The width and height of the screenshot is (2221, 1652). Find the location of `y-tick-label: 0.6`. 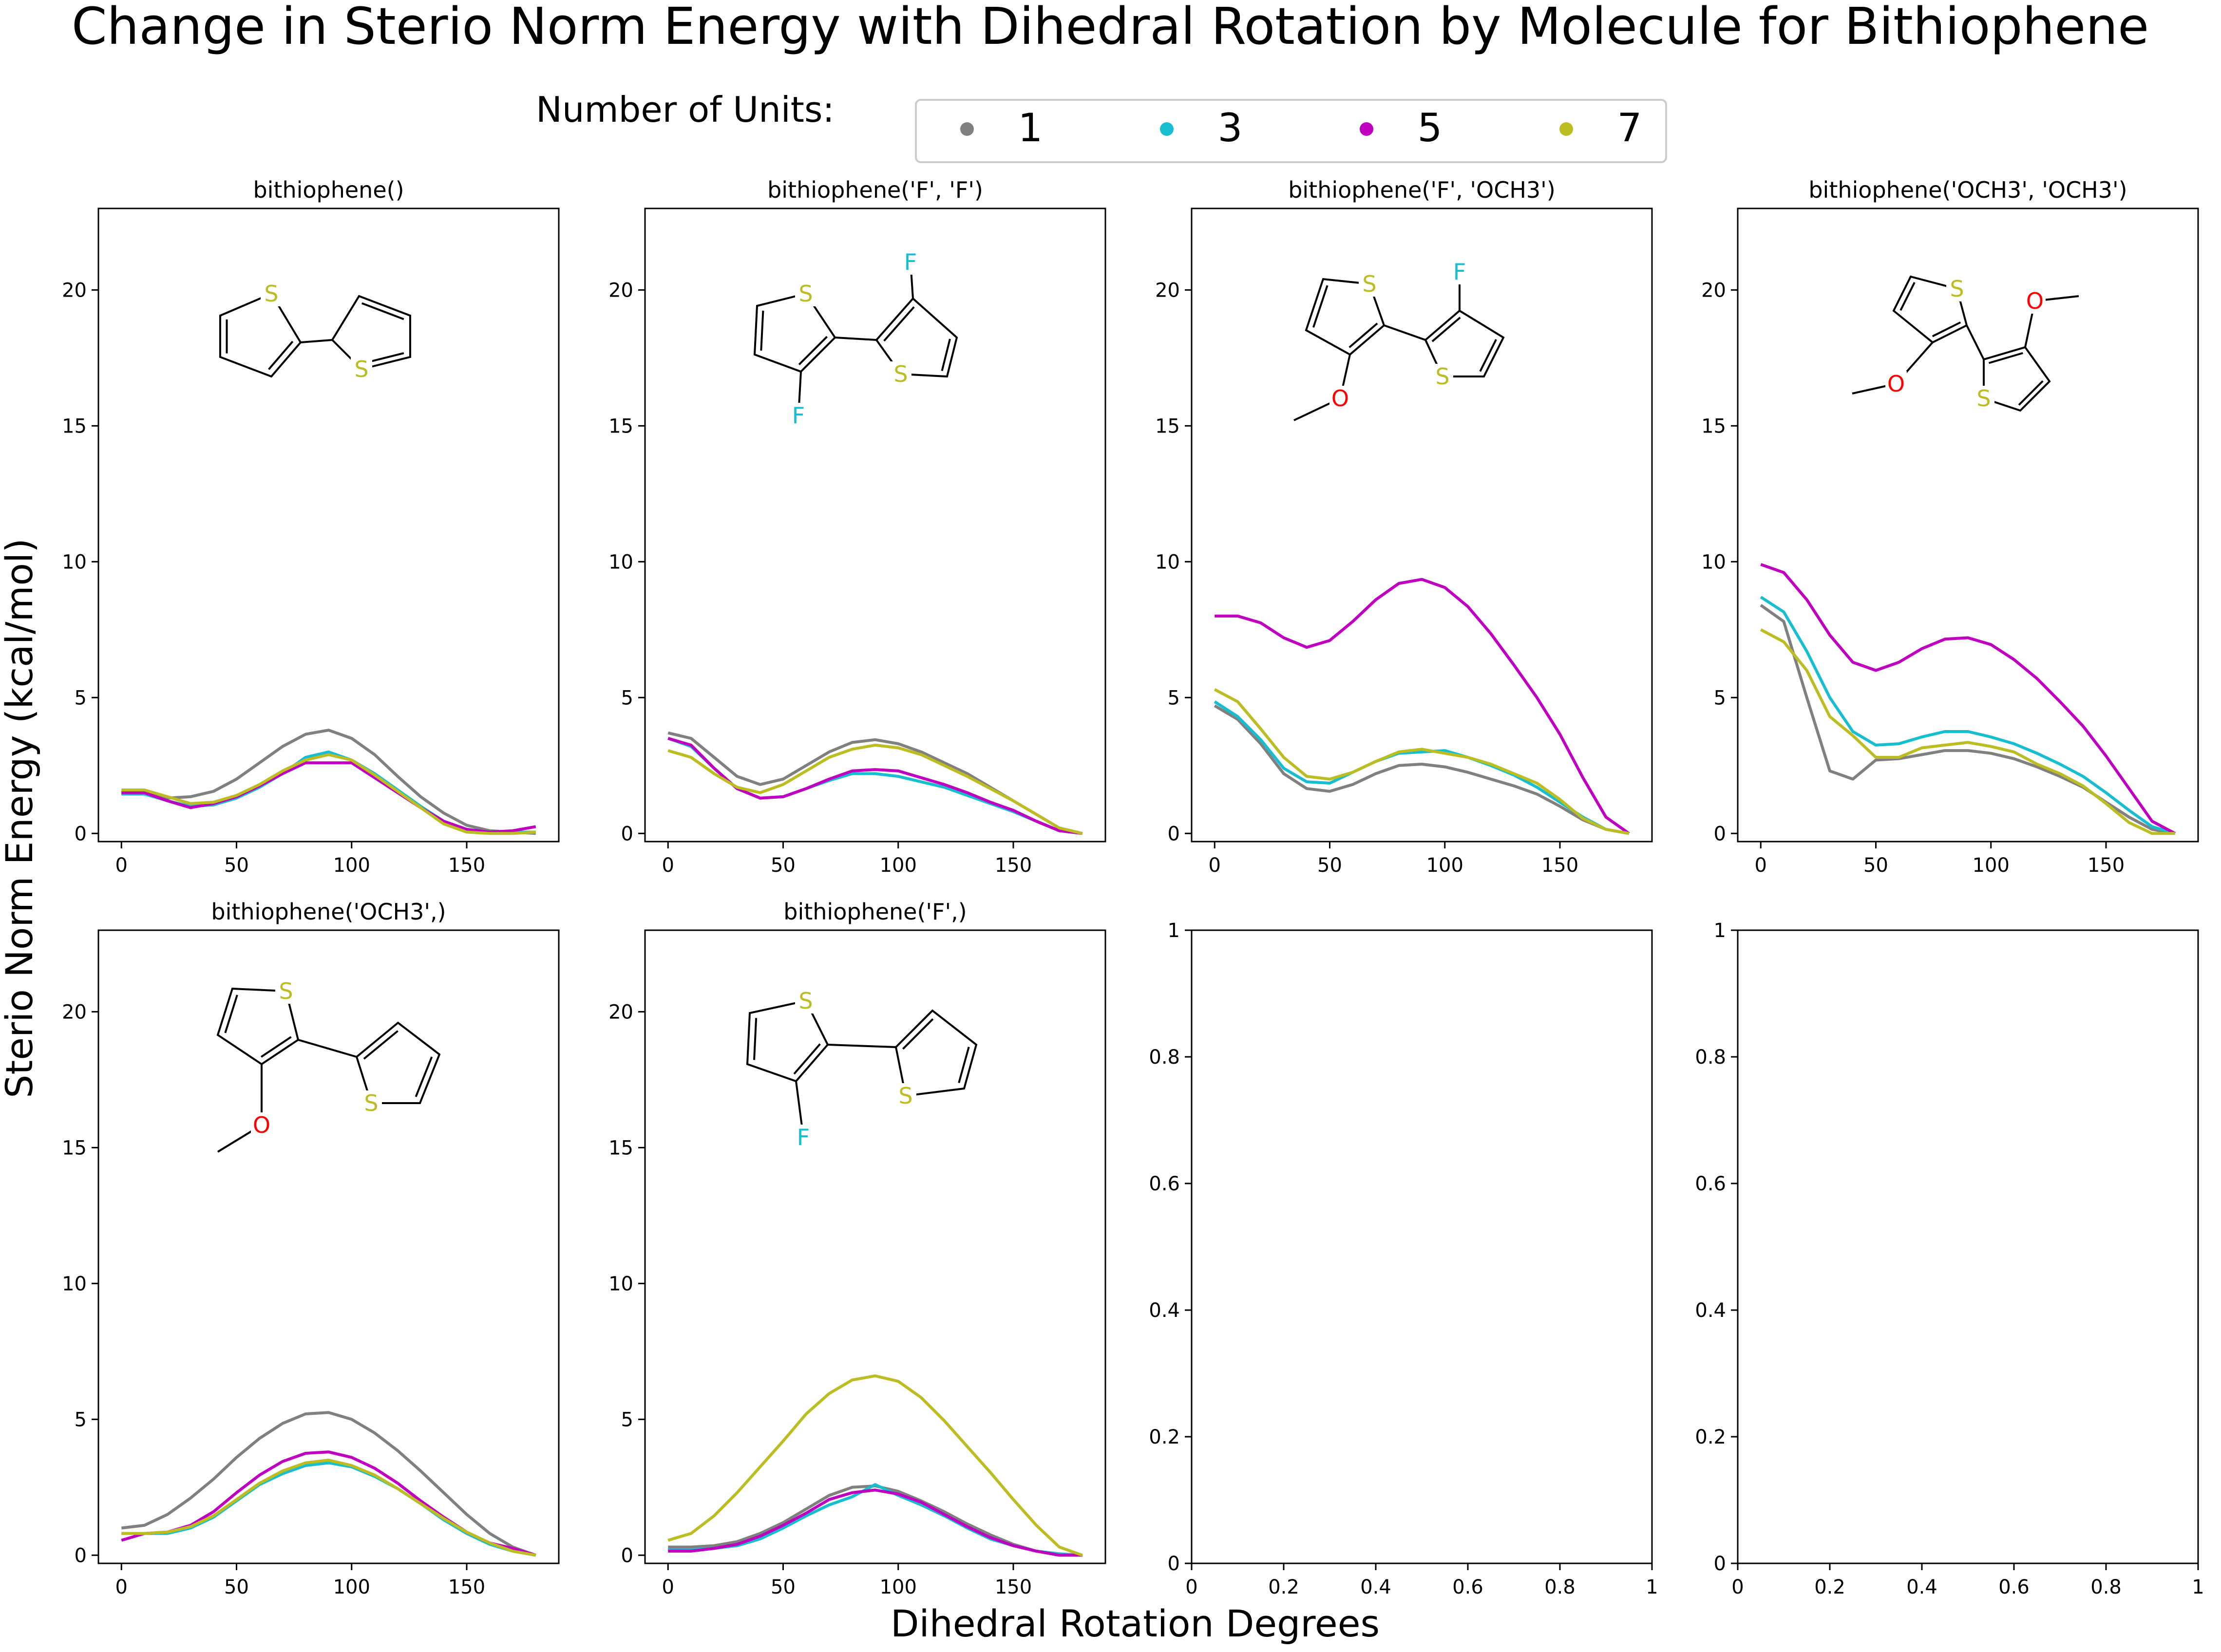

y-tick-label: 0.6 is located at coordinates (1164, 1184).